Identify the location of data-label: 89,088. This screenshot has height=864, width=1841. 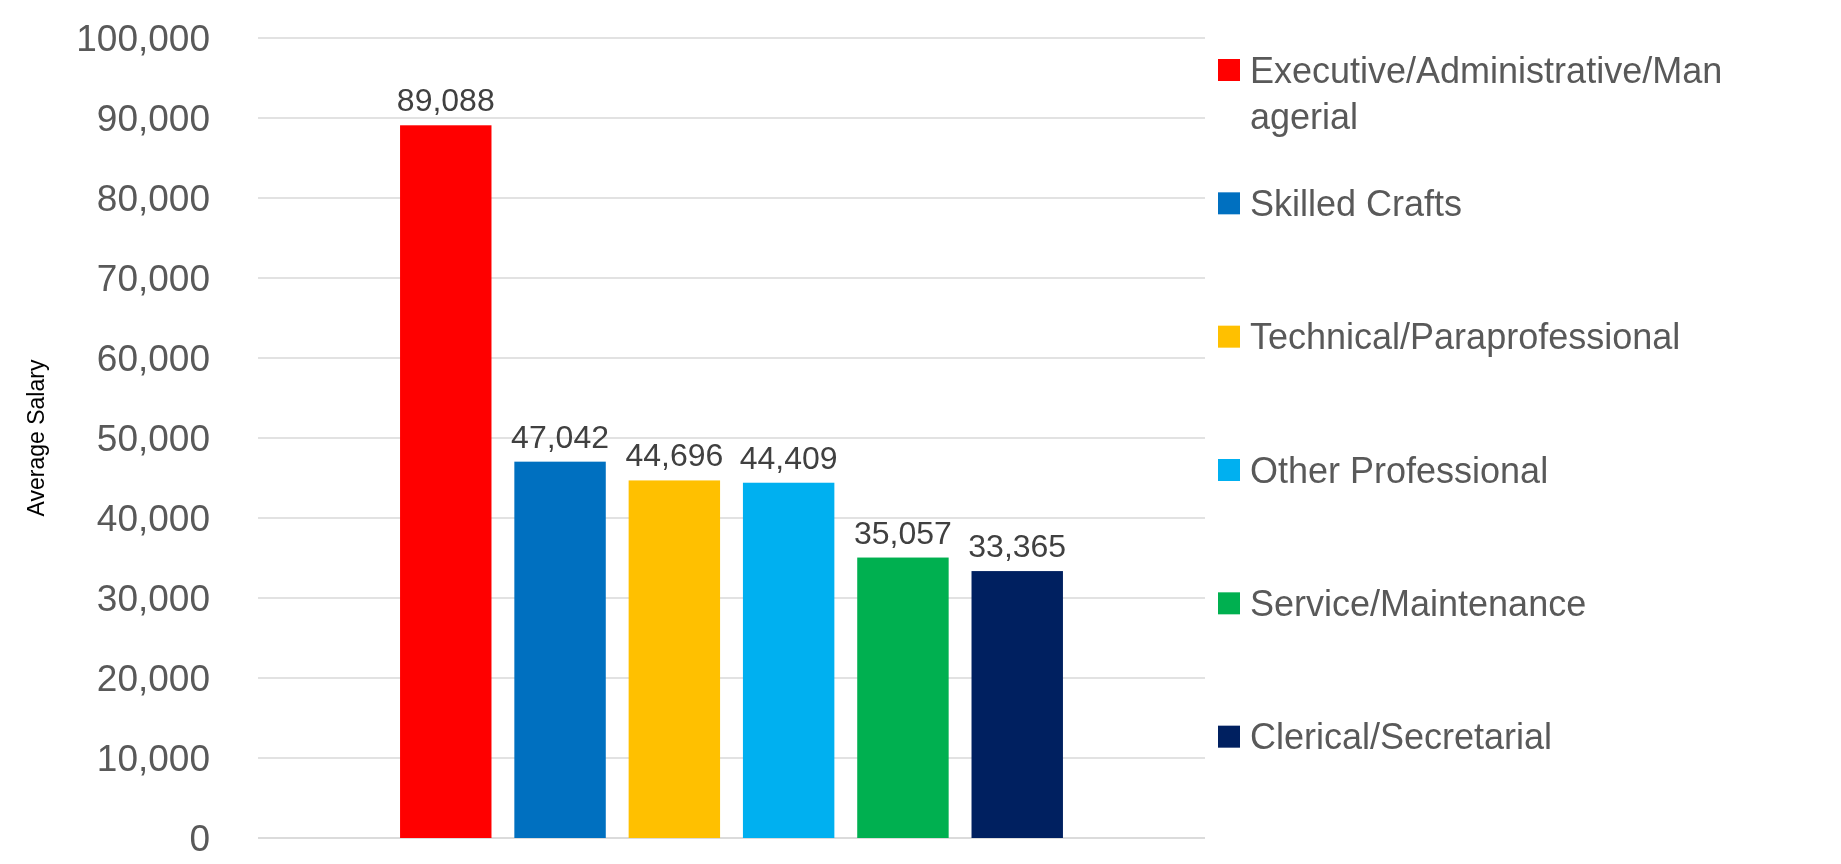
(445, 100).